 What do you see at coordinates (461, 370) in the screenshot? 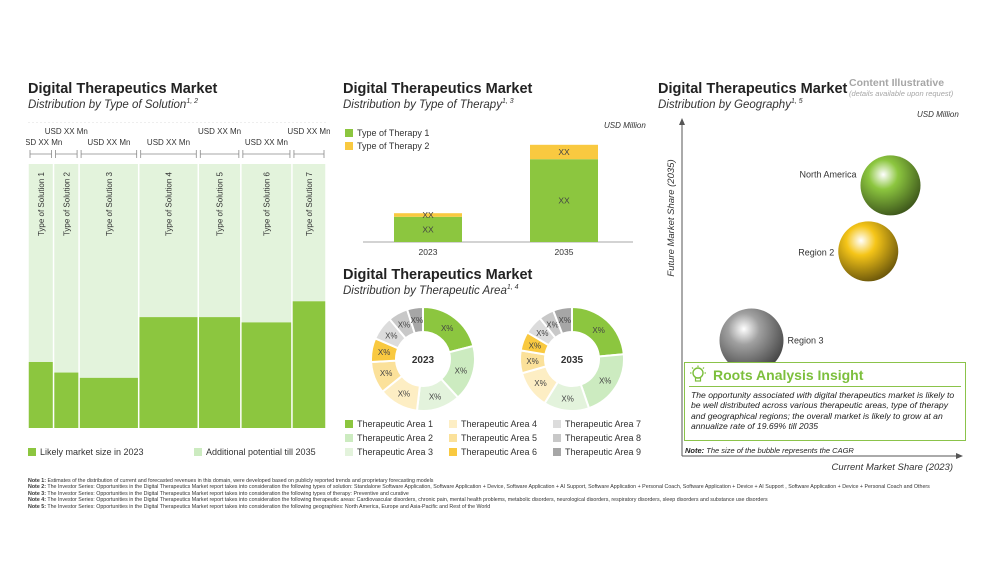
I see `donut-2023-label-2: X%` at bounding box center [461, 370].